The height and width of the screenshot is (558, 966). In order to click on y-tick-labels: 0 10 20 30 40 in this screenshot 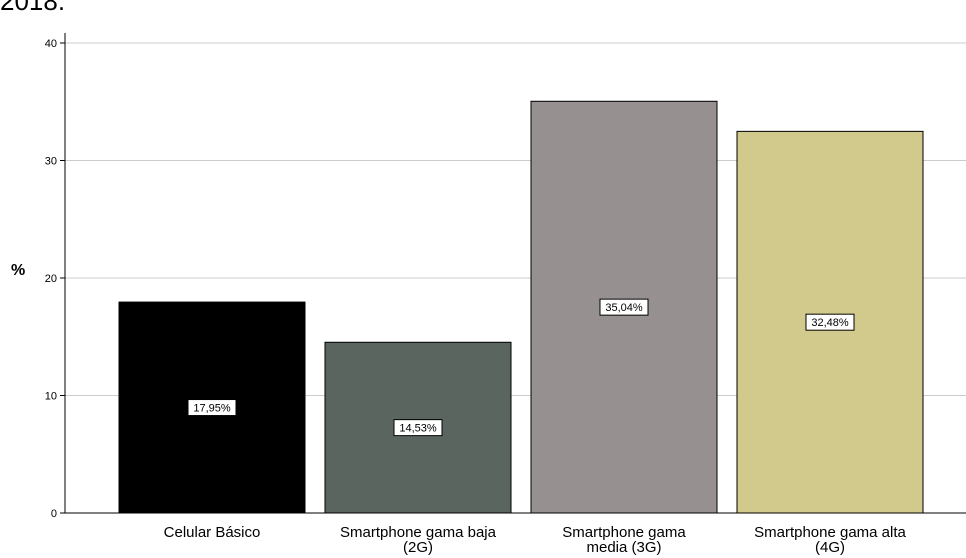, I will do `click(51, 279)`.